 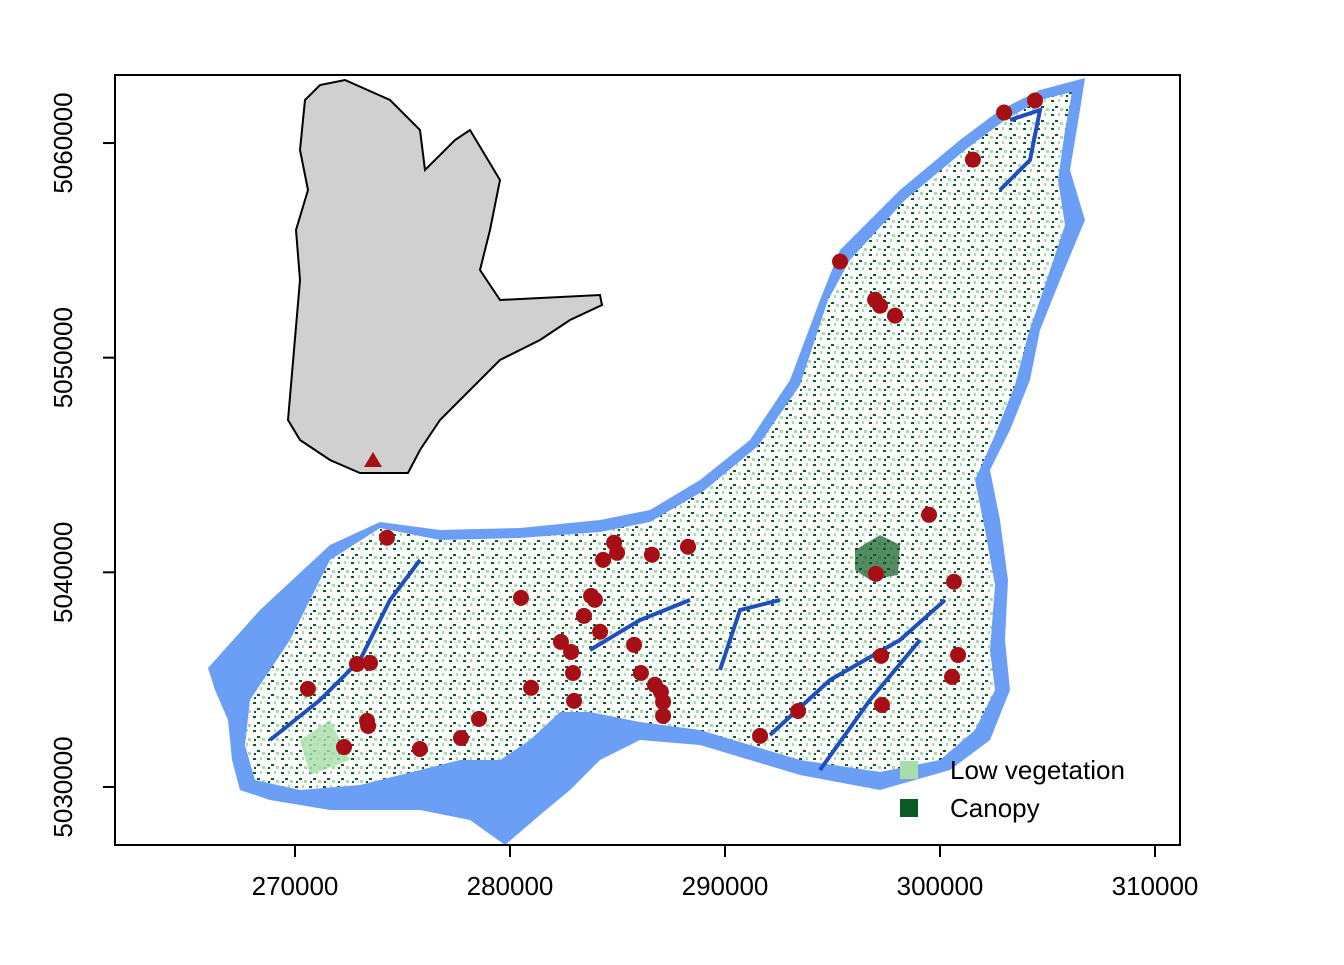 What do you see at coordinates (373, 459) in the screenshot?
I see `study-site-marker` at bounding box center [373, 459].